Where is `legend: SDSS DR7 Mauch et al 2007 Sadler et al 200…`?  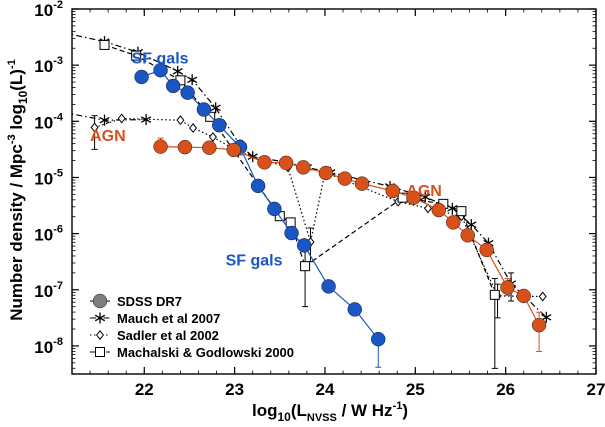 legend: SDSS DR7 Mauch et al 2007 Sadler et al 200… is located at coordinates (192, 326).